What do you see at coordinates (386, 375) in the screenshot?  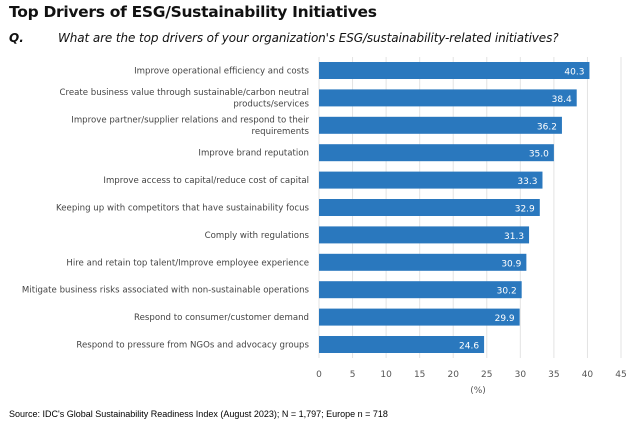 I see `x-tick-label: 10` at bounding box center [386, 375].